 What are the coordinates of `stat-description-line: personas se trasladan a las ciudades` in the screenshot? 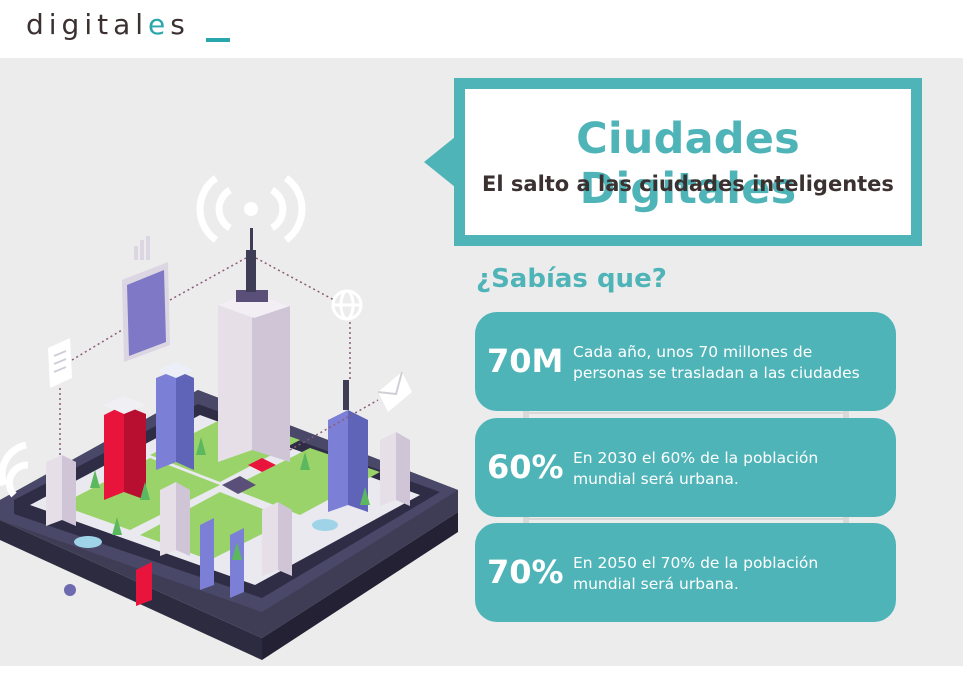 It's located at (716, 373).